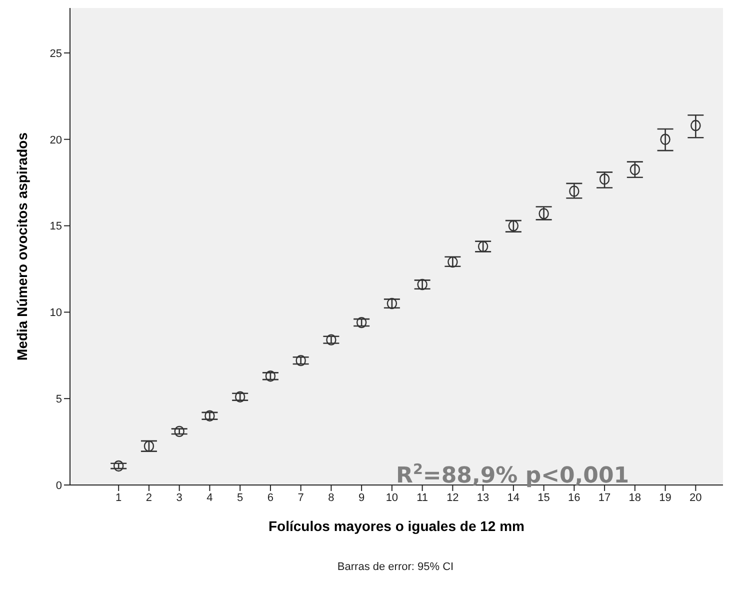 This screenshot has height=591, width=731. What do you see at coordinates (696, 498) in the screenshot?
I see `x-tick-label: 20` at bounding box center [696, 498].